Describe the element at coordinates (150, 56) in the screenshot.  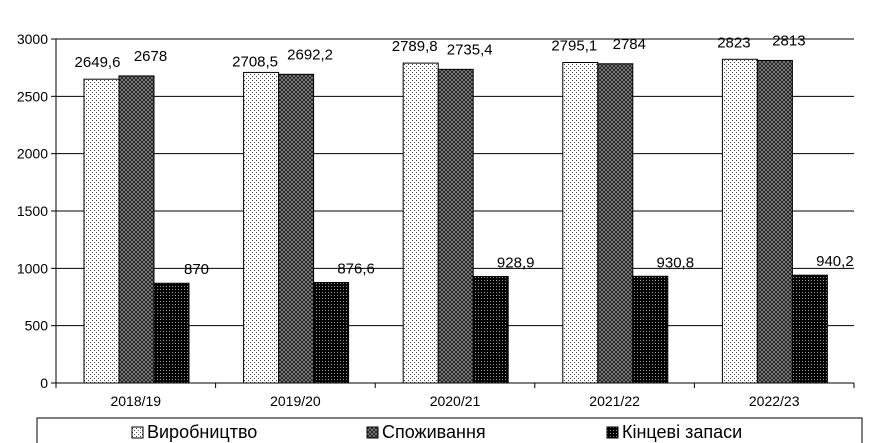
I see `data-label: 2678` at that location.